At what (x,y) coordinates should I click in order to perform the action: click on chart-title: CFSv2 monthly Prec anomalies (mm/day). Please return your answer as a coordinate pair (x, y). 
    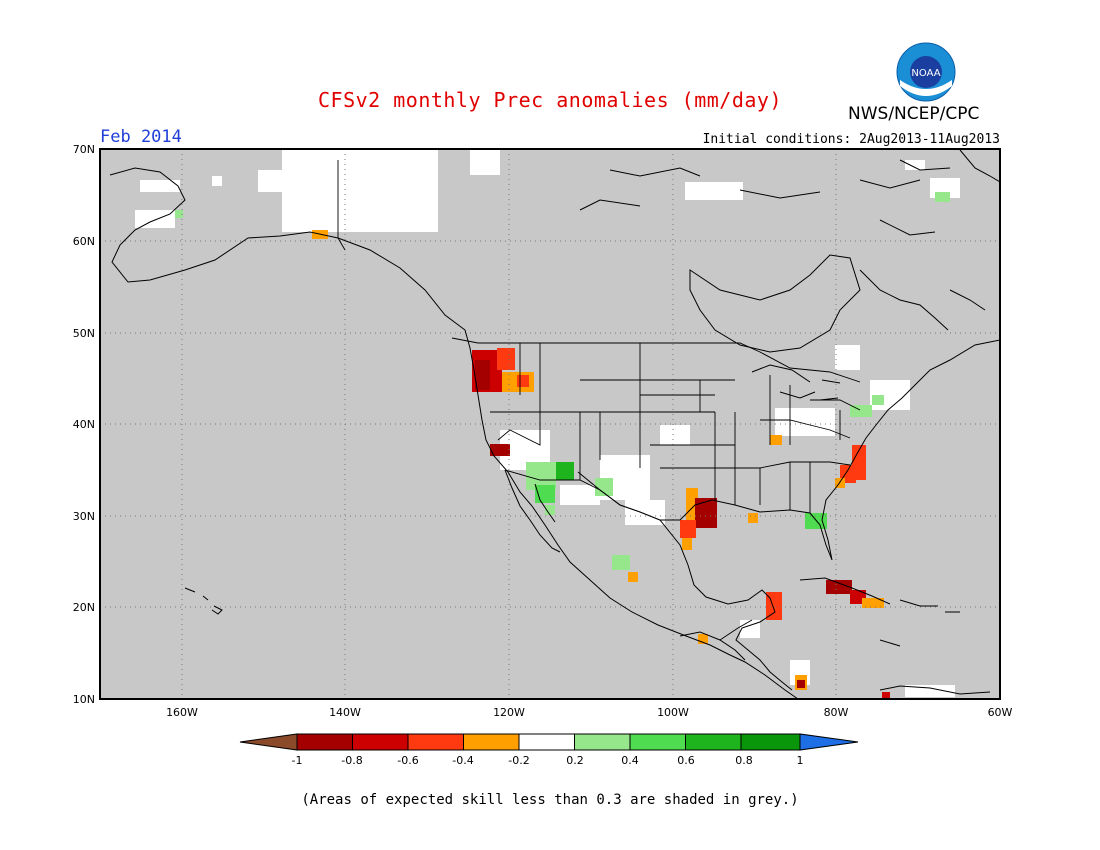
    Looking at the image, I should click on (550, 100).